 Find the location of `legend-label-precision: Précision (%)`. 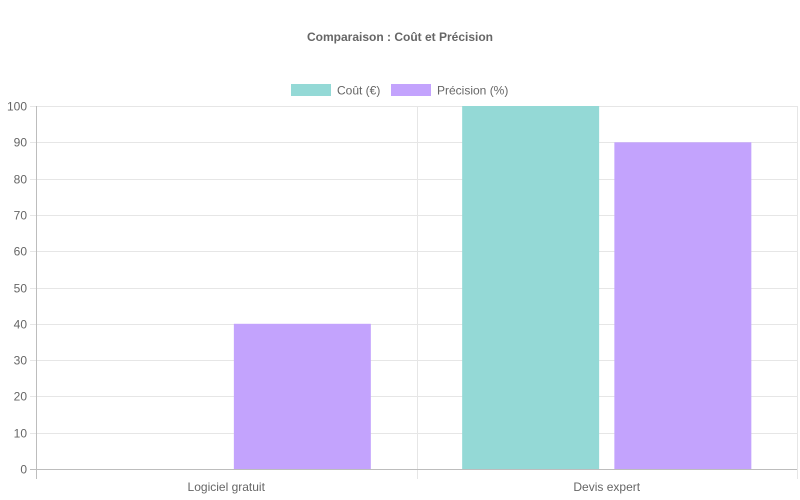

legend-label-precision: Précision (%) is located at coordinates (472, 91).